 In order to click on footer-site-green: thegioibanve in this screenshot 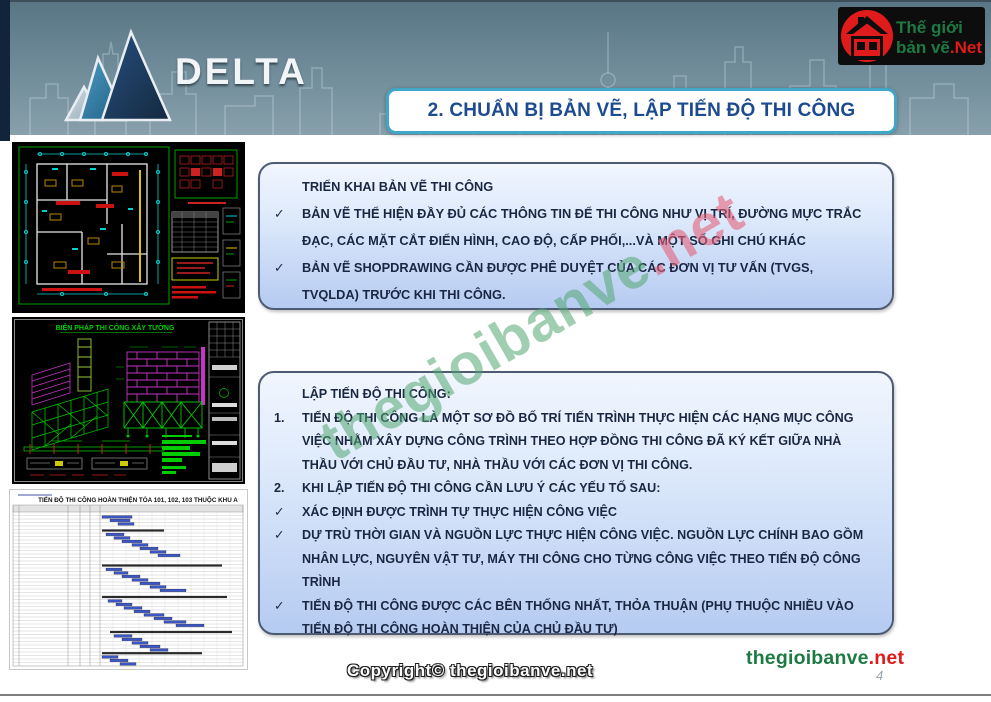, I will do `click(807, 658)`.